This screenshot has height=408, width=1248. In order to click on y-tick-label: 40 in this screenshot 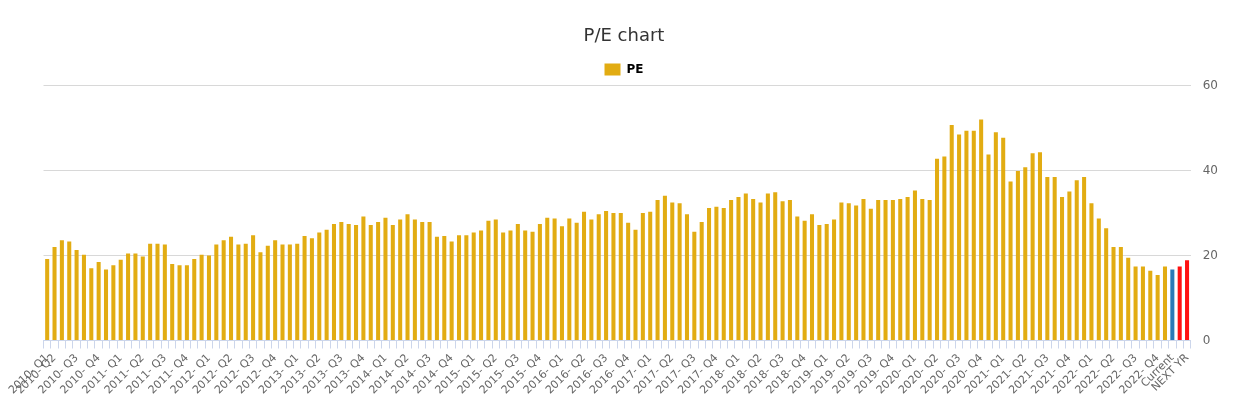, I will do `click(1210, 169)`.